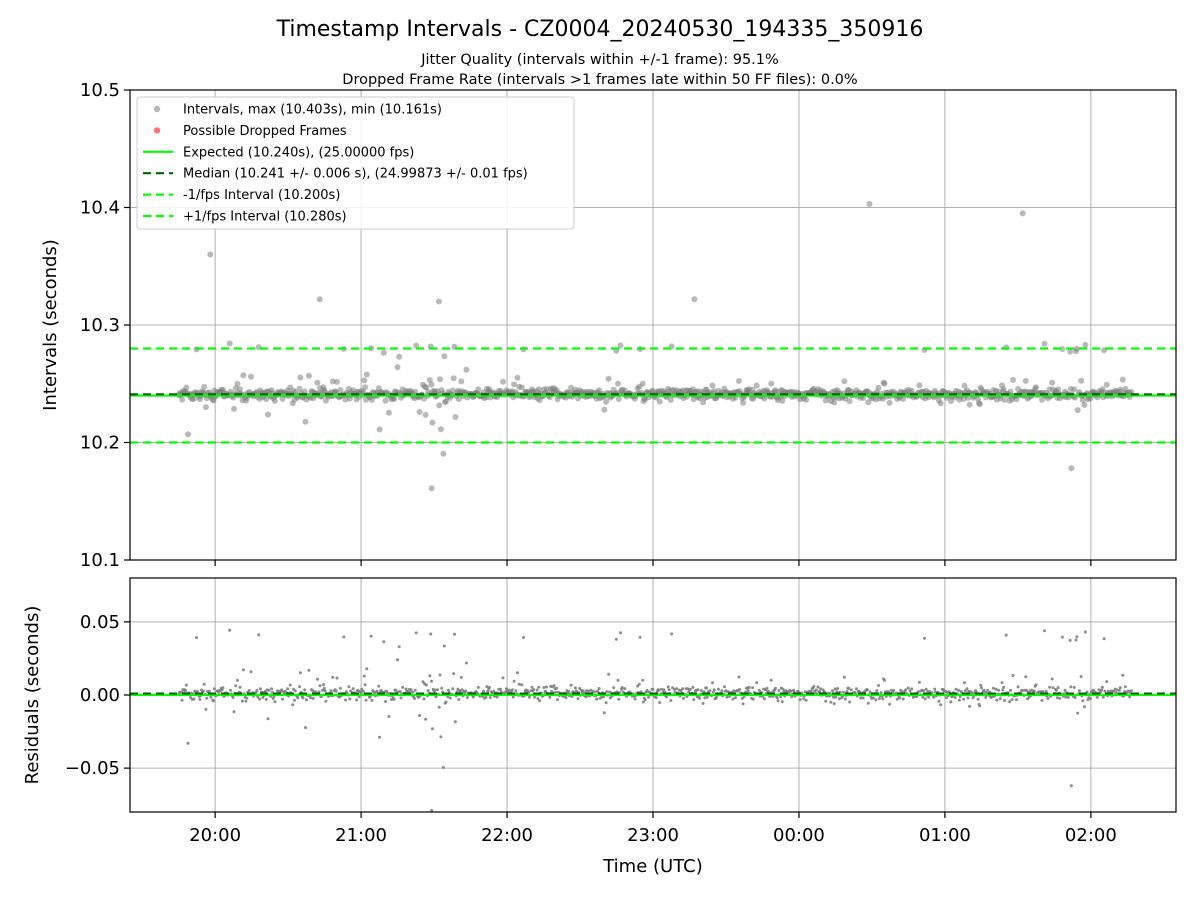 This screenshot has width=1200, height=900. I want to click on legend-dropped-frames-label: Possible Dropped Frames, so click(265, 131).